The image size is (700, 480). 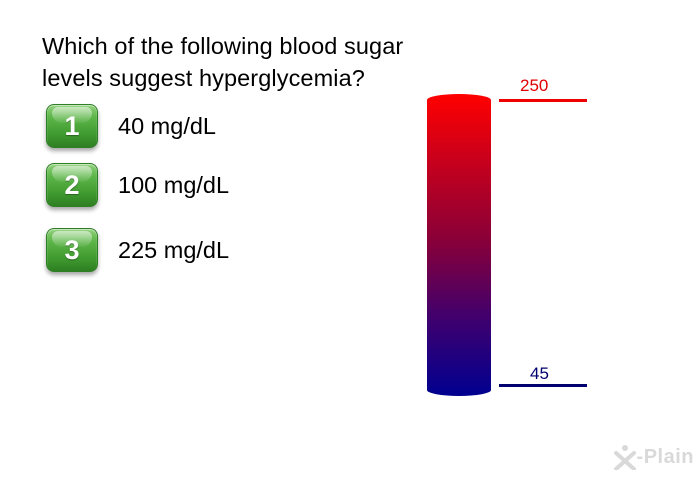 I want to click on option-label: 40 mg/dL, so click(x=167, y=125).